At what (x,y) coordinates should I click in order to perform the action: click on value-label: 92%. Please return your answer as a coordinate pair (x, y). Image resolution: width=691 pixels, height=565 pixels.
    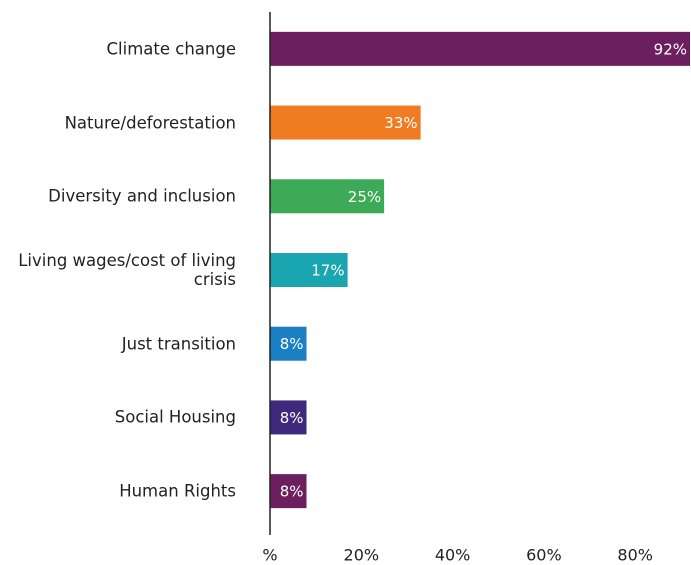
    Looking at the image, I should click on (670, 49).